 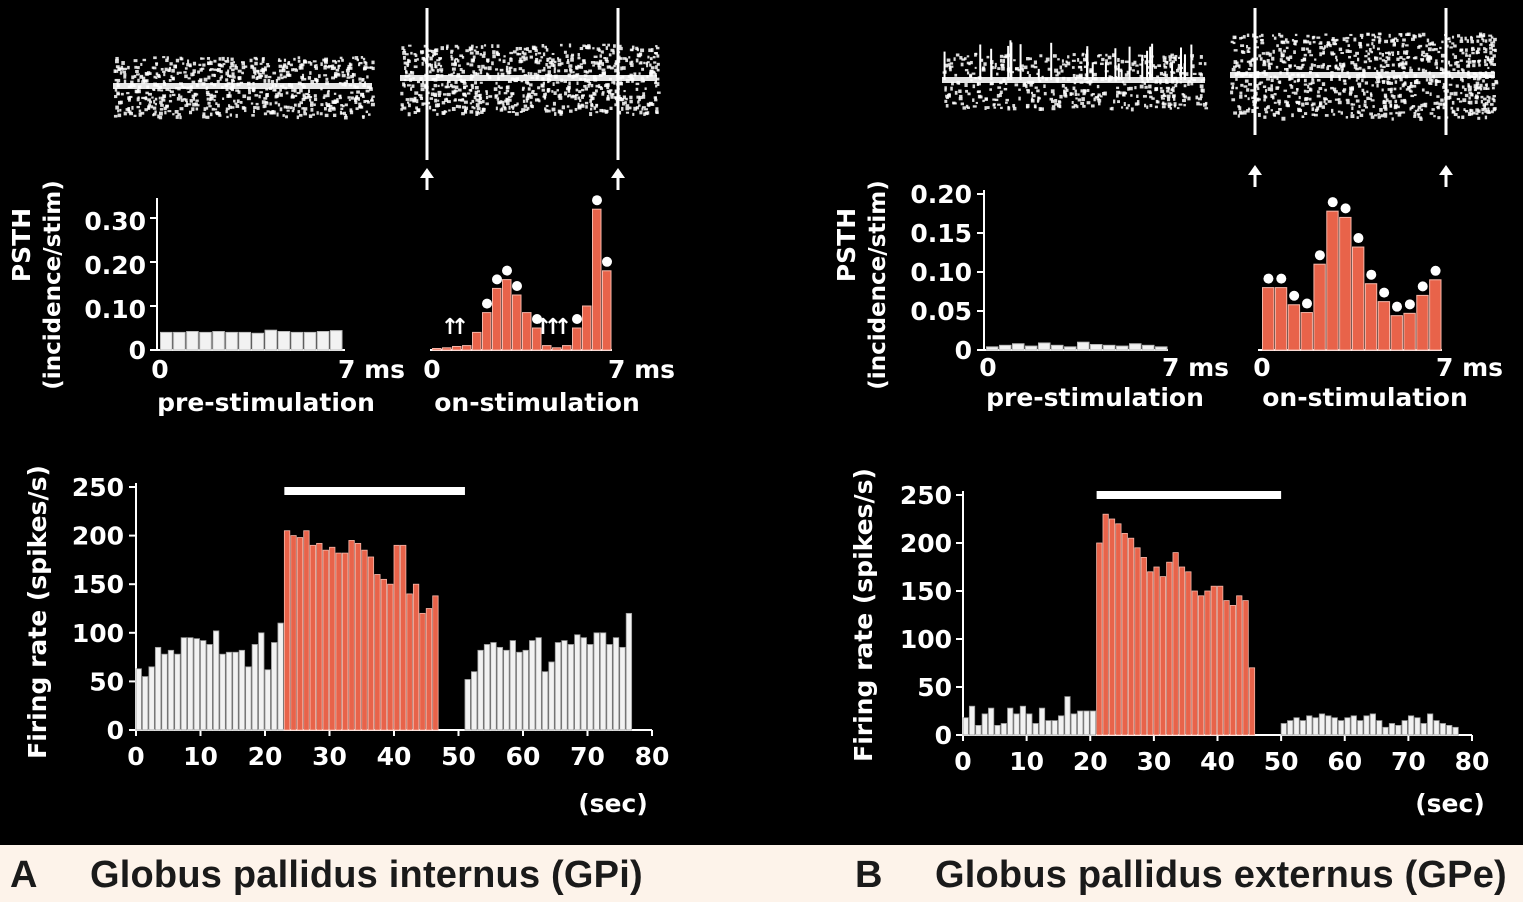 What do you see at coordinates (523, 756) in the screenshot?
I see `rate-xtick-label: 60` at bounding box center [523, 756].